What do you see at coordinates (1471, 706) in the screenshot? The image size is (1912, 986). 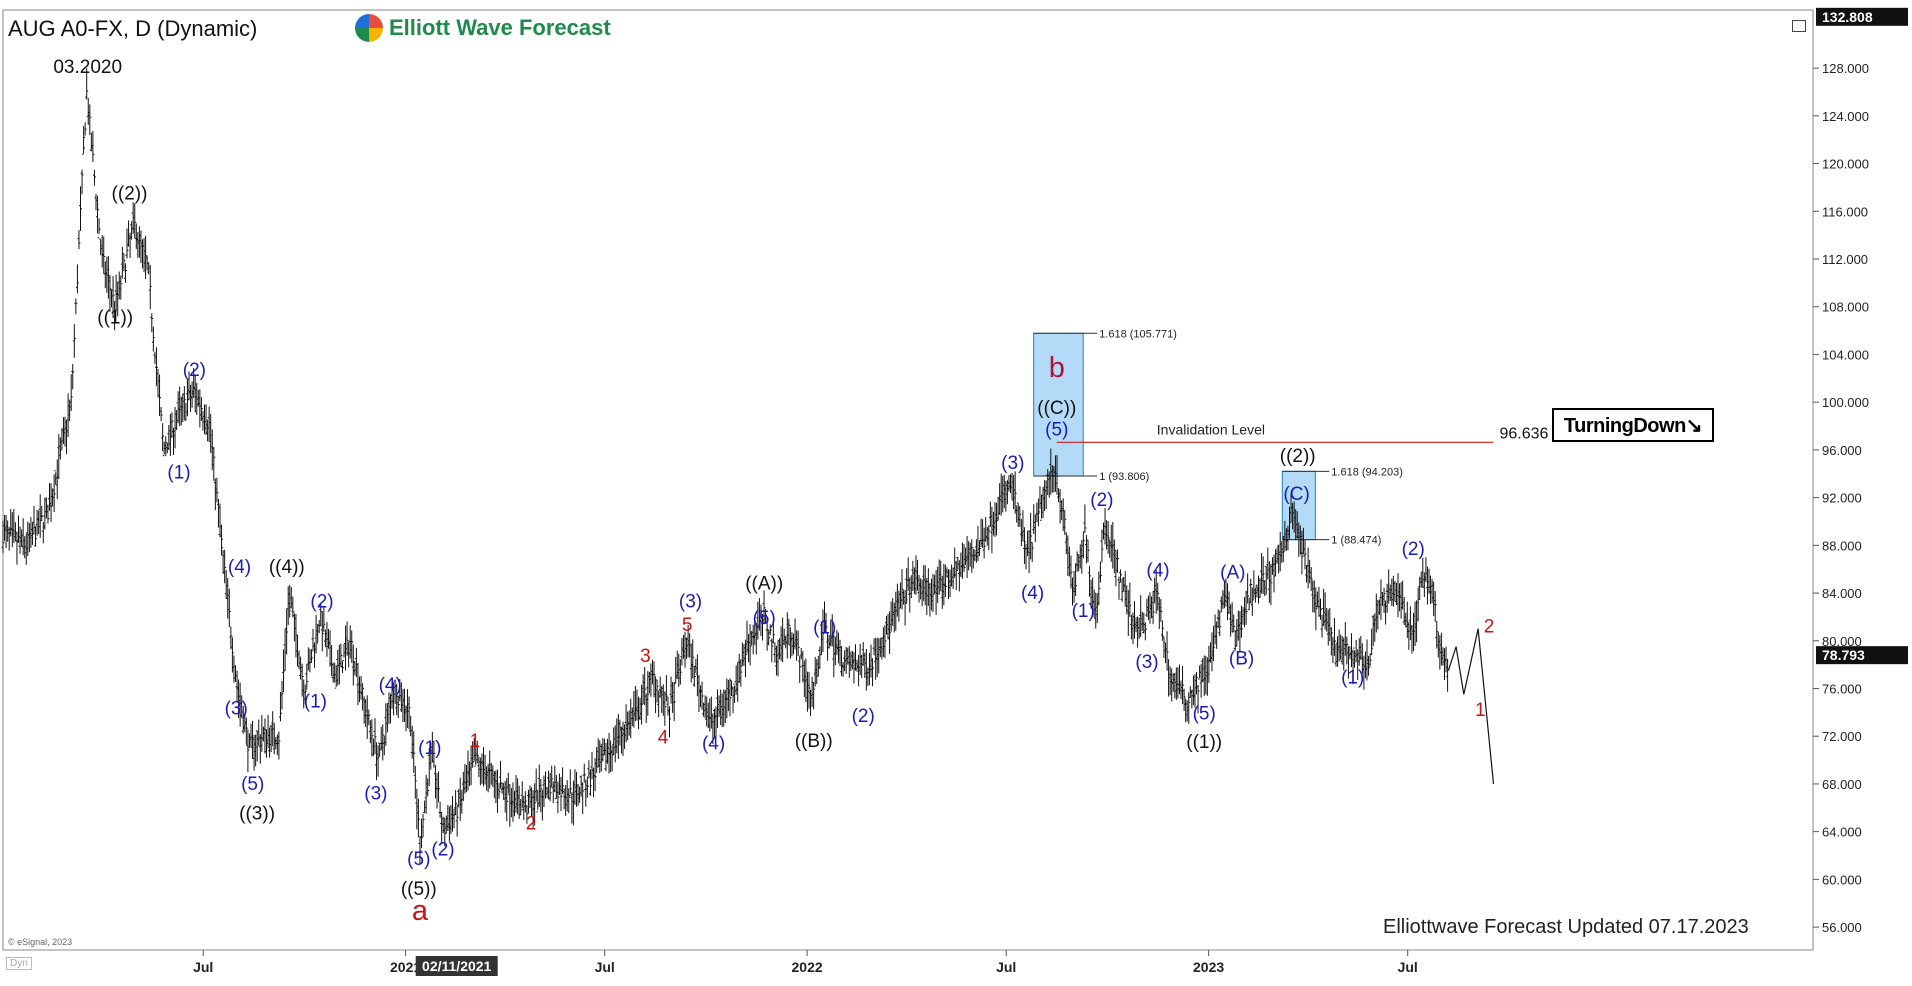 I see `projection-path` at bounding box center [1471, 706].